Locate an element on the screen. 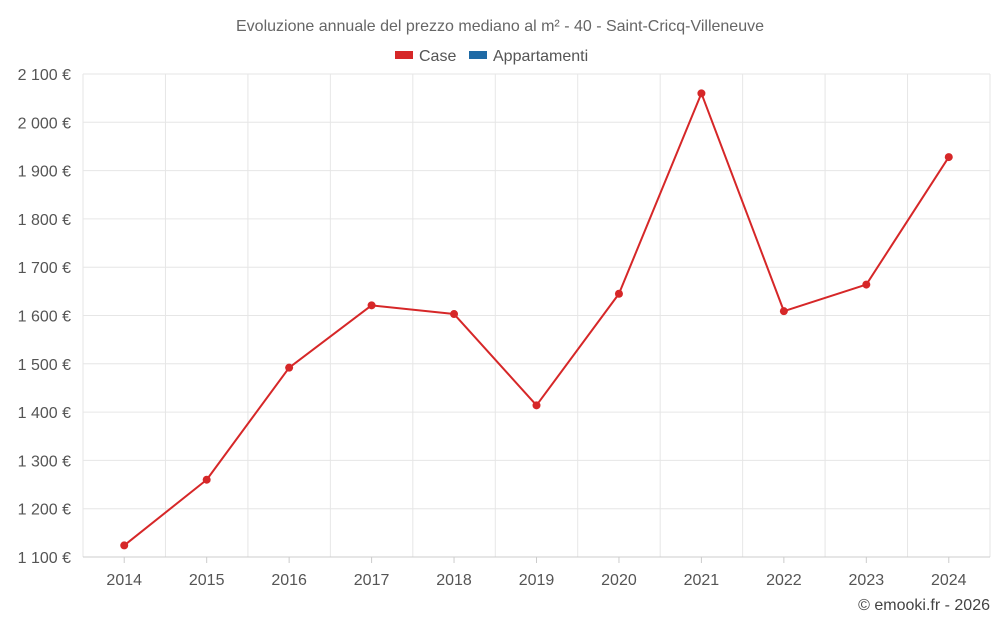 This screenshot has width=1000, height=625. y-tick-label: 2 100 € is located at coordinates (44, 75).